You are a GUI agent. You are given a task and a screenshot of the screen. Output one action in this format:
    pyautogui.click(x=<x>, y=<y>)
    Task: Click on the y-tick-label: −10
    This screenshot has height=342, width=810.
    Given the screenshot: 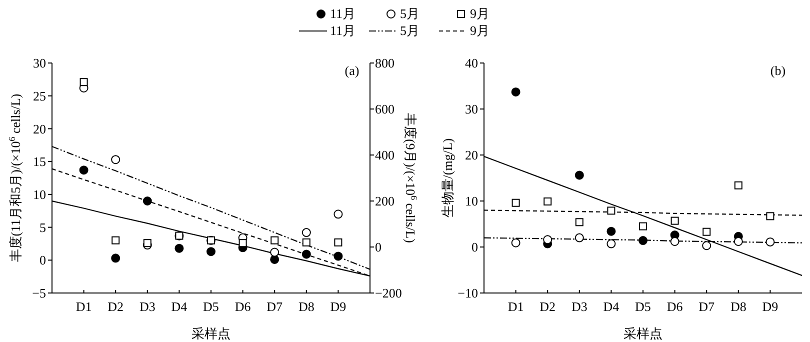 What is the action you would take?
    pyautogui.click(x=468, y=293)
    